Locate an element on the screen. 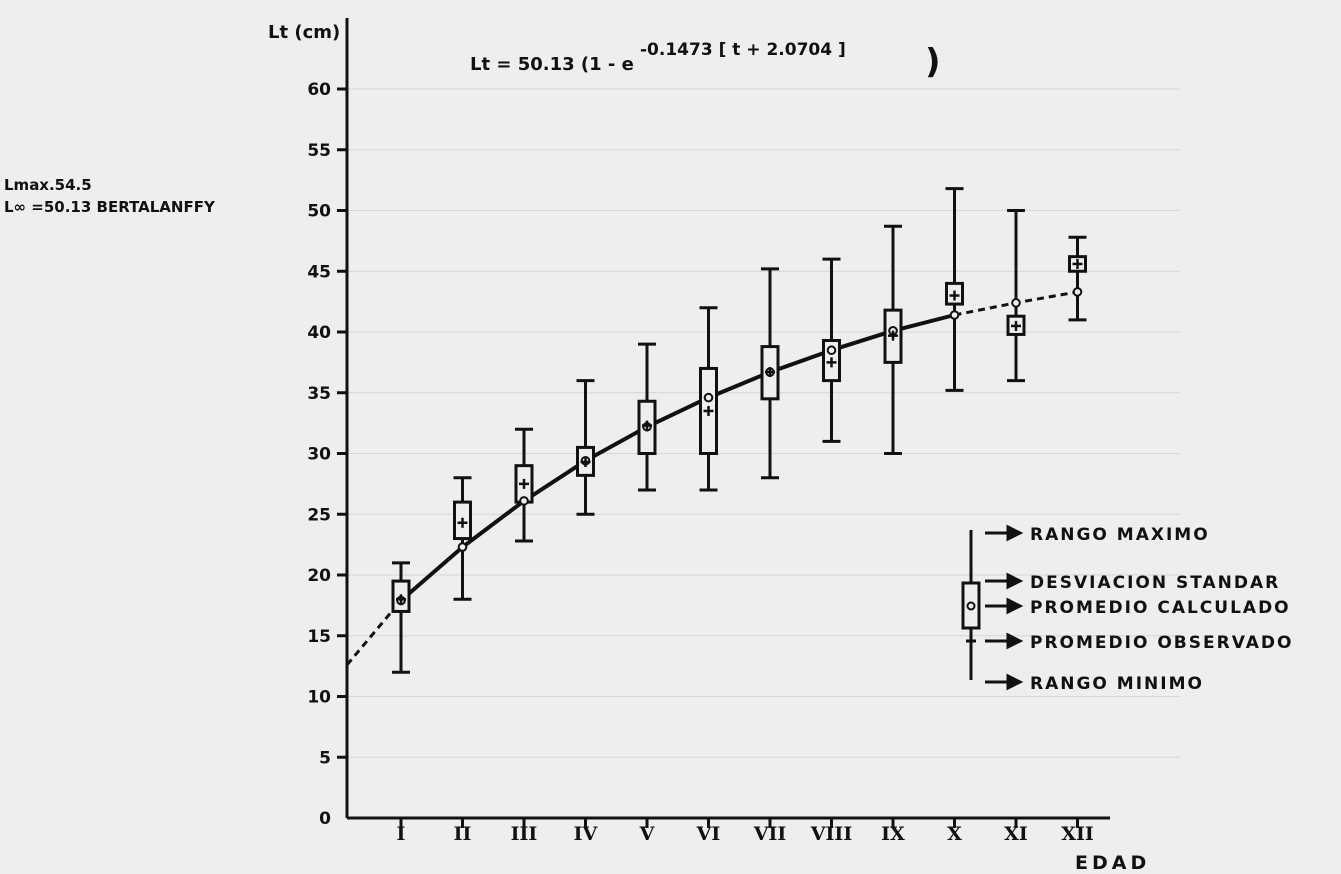 This screenshot has height=874, width=1341. x-tick-label: IX is located at coordinates (893, 834).